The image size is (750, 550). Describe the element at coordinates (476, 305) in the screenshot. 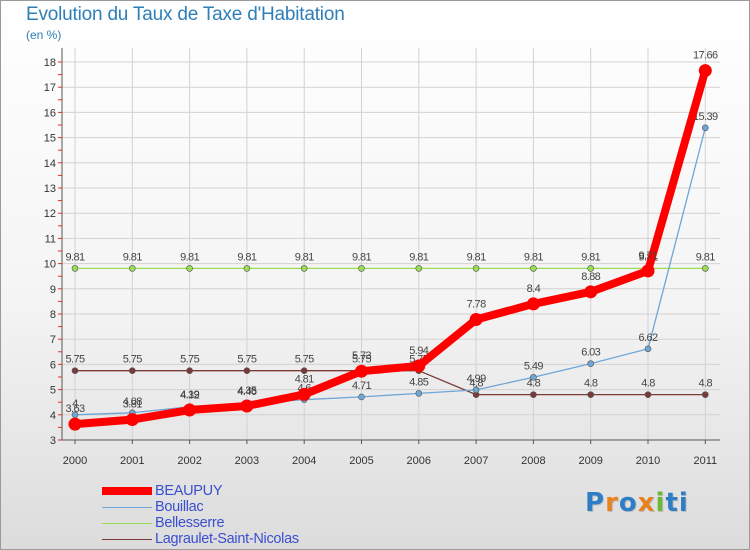

I see `data-label: 7.78` at that location.